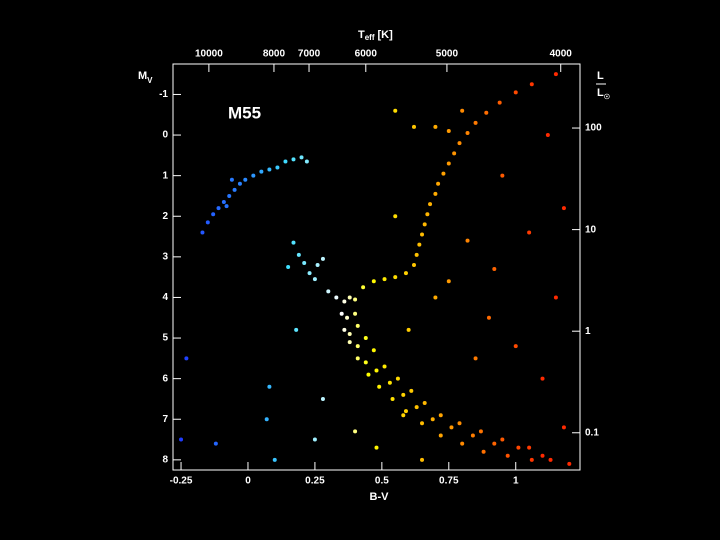 This screenshot has width=720, height=540. Describe the element at coordinates (165, 256) in the screenshot. I see `y-tick-label: 3` at that location.